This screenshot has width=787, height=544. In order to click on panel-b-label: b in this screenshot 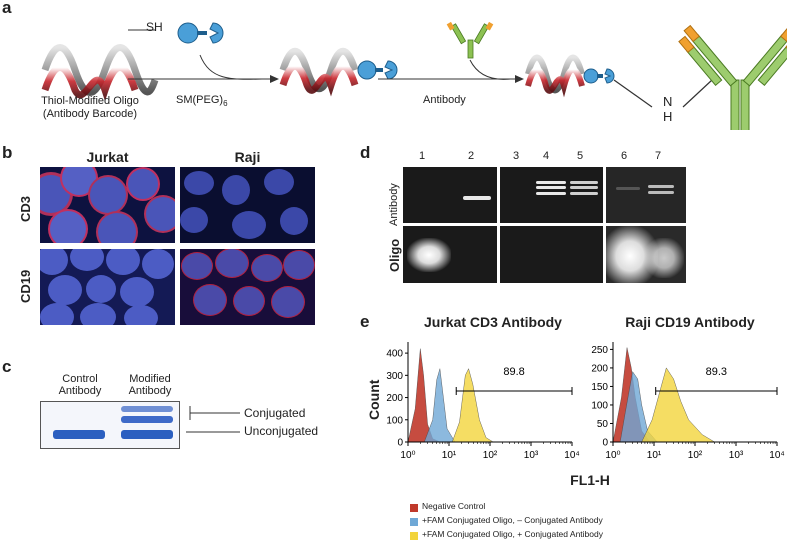, I will do `click(7, 152)`.